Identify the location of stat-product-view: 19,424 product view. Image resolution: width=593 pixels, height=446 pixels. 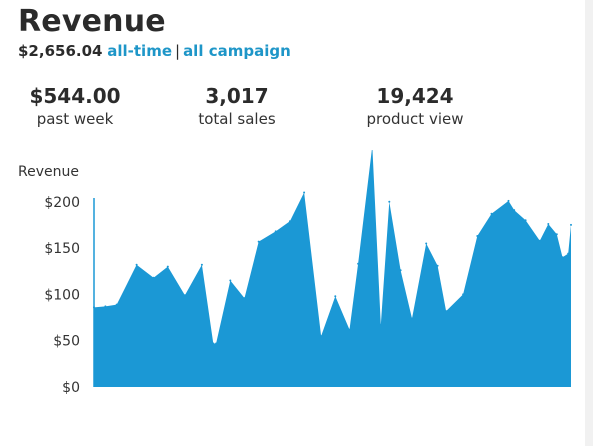
(415, 106).